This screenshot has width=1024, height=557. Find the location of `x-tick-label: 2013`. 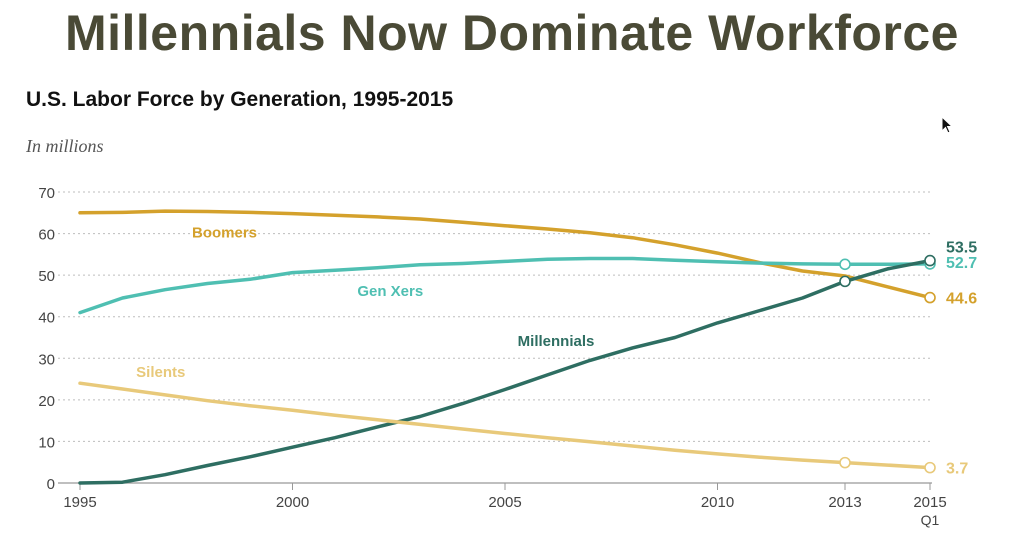

x-tick-label: 2013 is located at coordinates (844, 502).